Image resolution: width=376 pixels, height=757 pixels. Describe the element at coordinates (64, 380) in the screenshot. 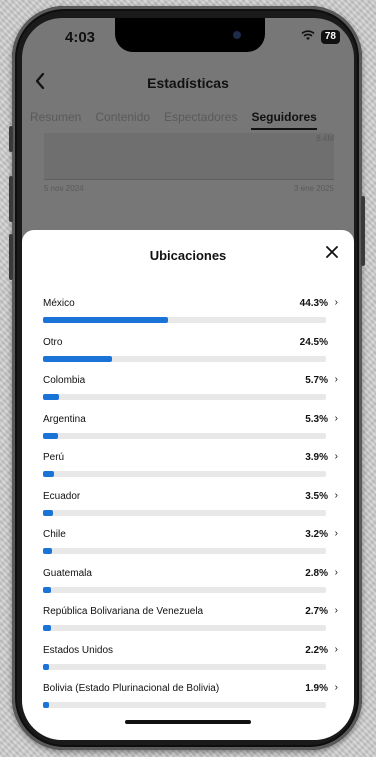

I see `location-name: Colombia` at that location.